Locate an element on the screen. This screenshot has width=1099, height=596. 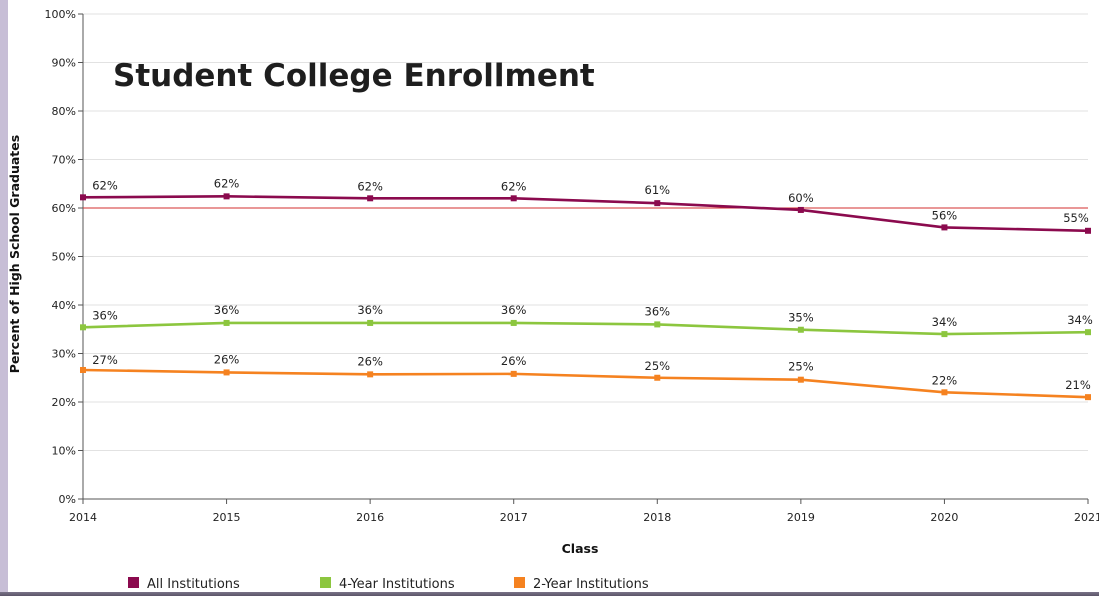
legend-label: 4-Year Institutions is located at coordinates (397, 584).